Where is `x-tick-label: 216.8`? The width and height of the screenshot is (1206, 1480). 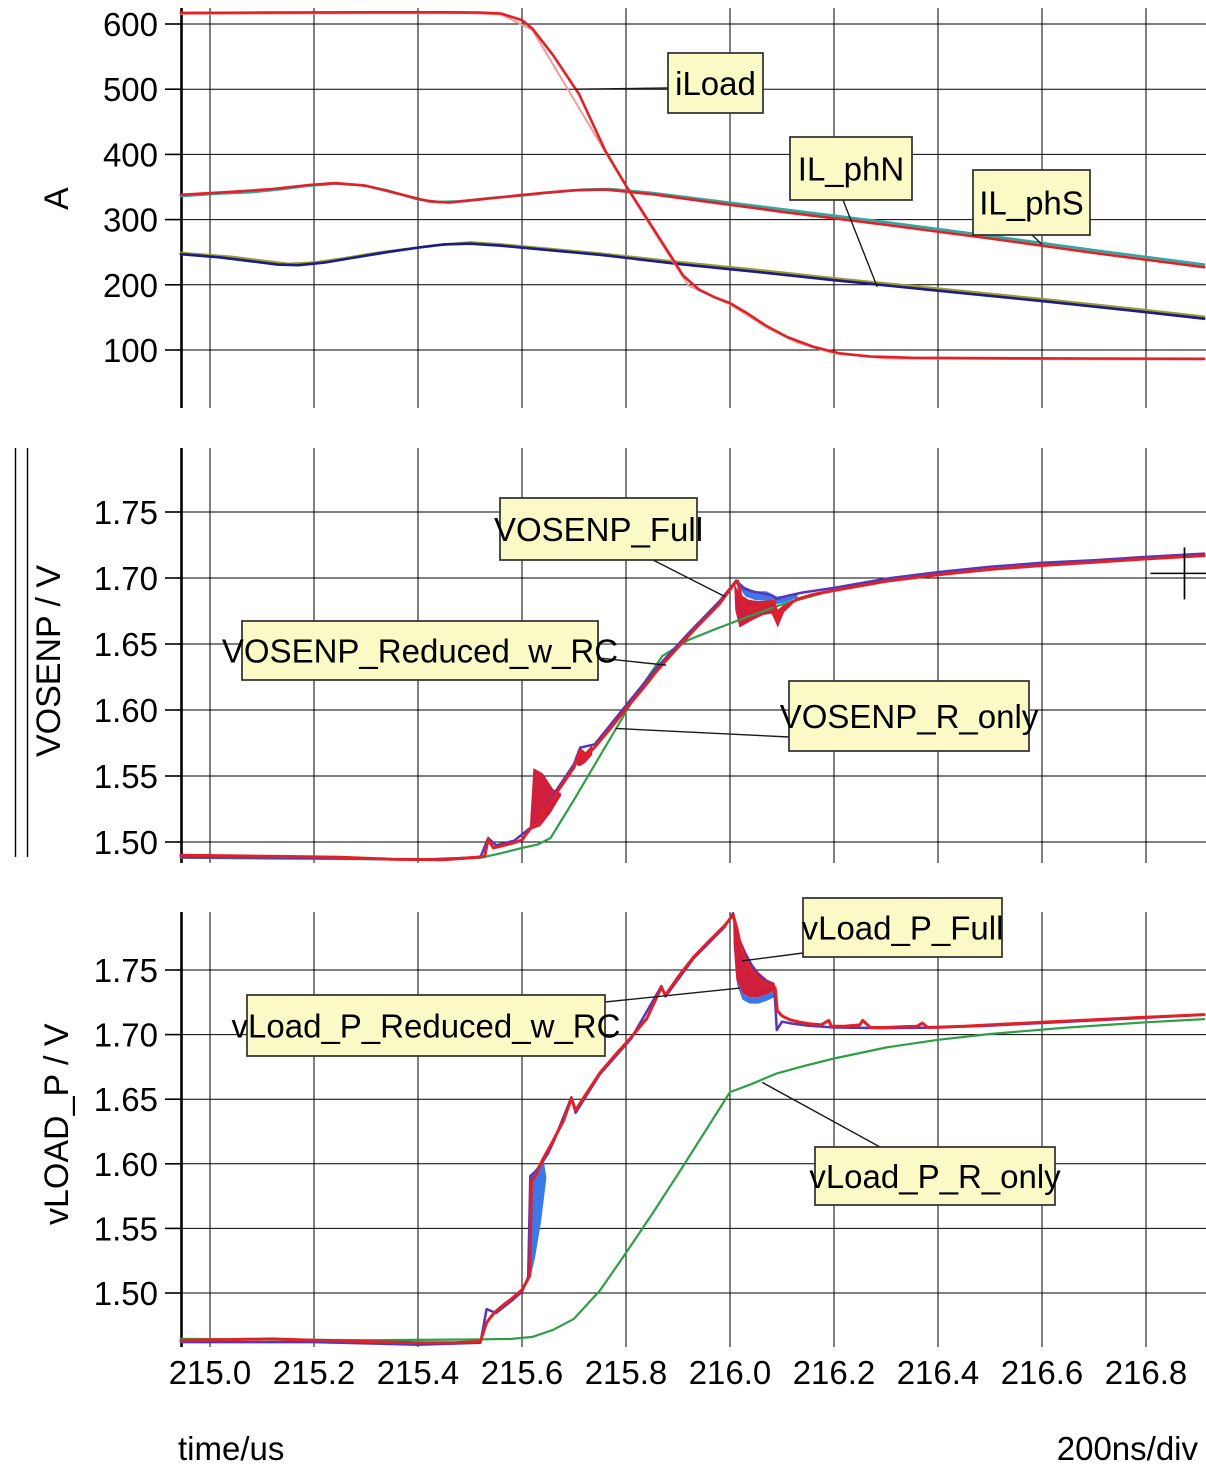
x-tick-label: 216.8 is located at coordinates (1146, 1372).